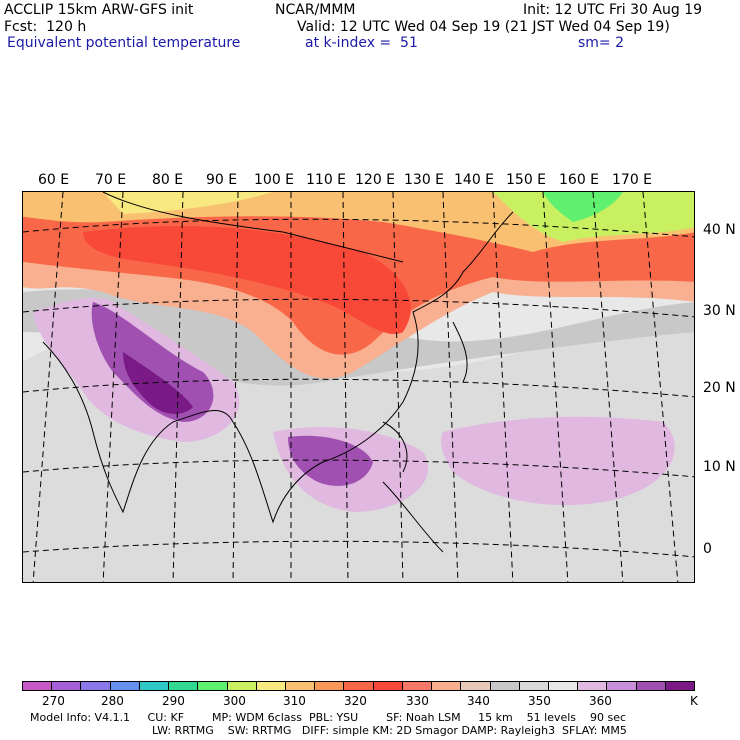  I want to click on level-label: at k-index = 51, so click(361, 43).